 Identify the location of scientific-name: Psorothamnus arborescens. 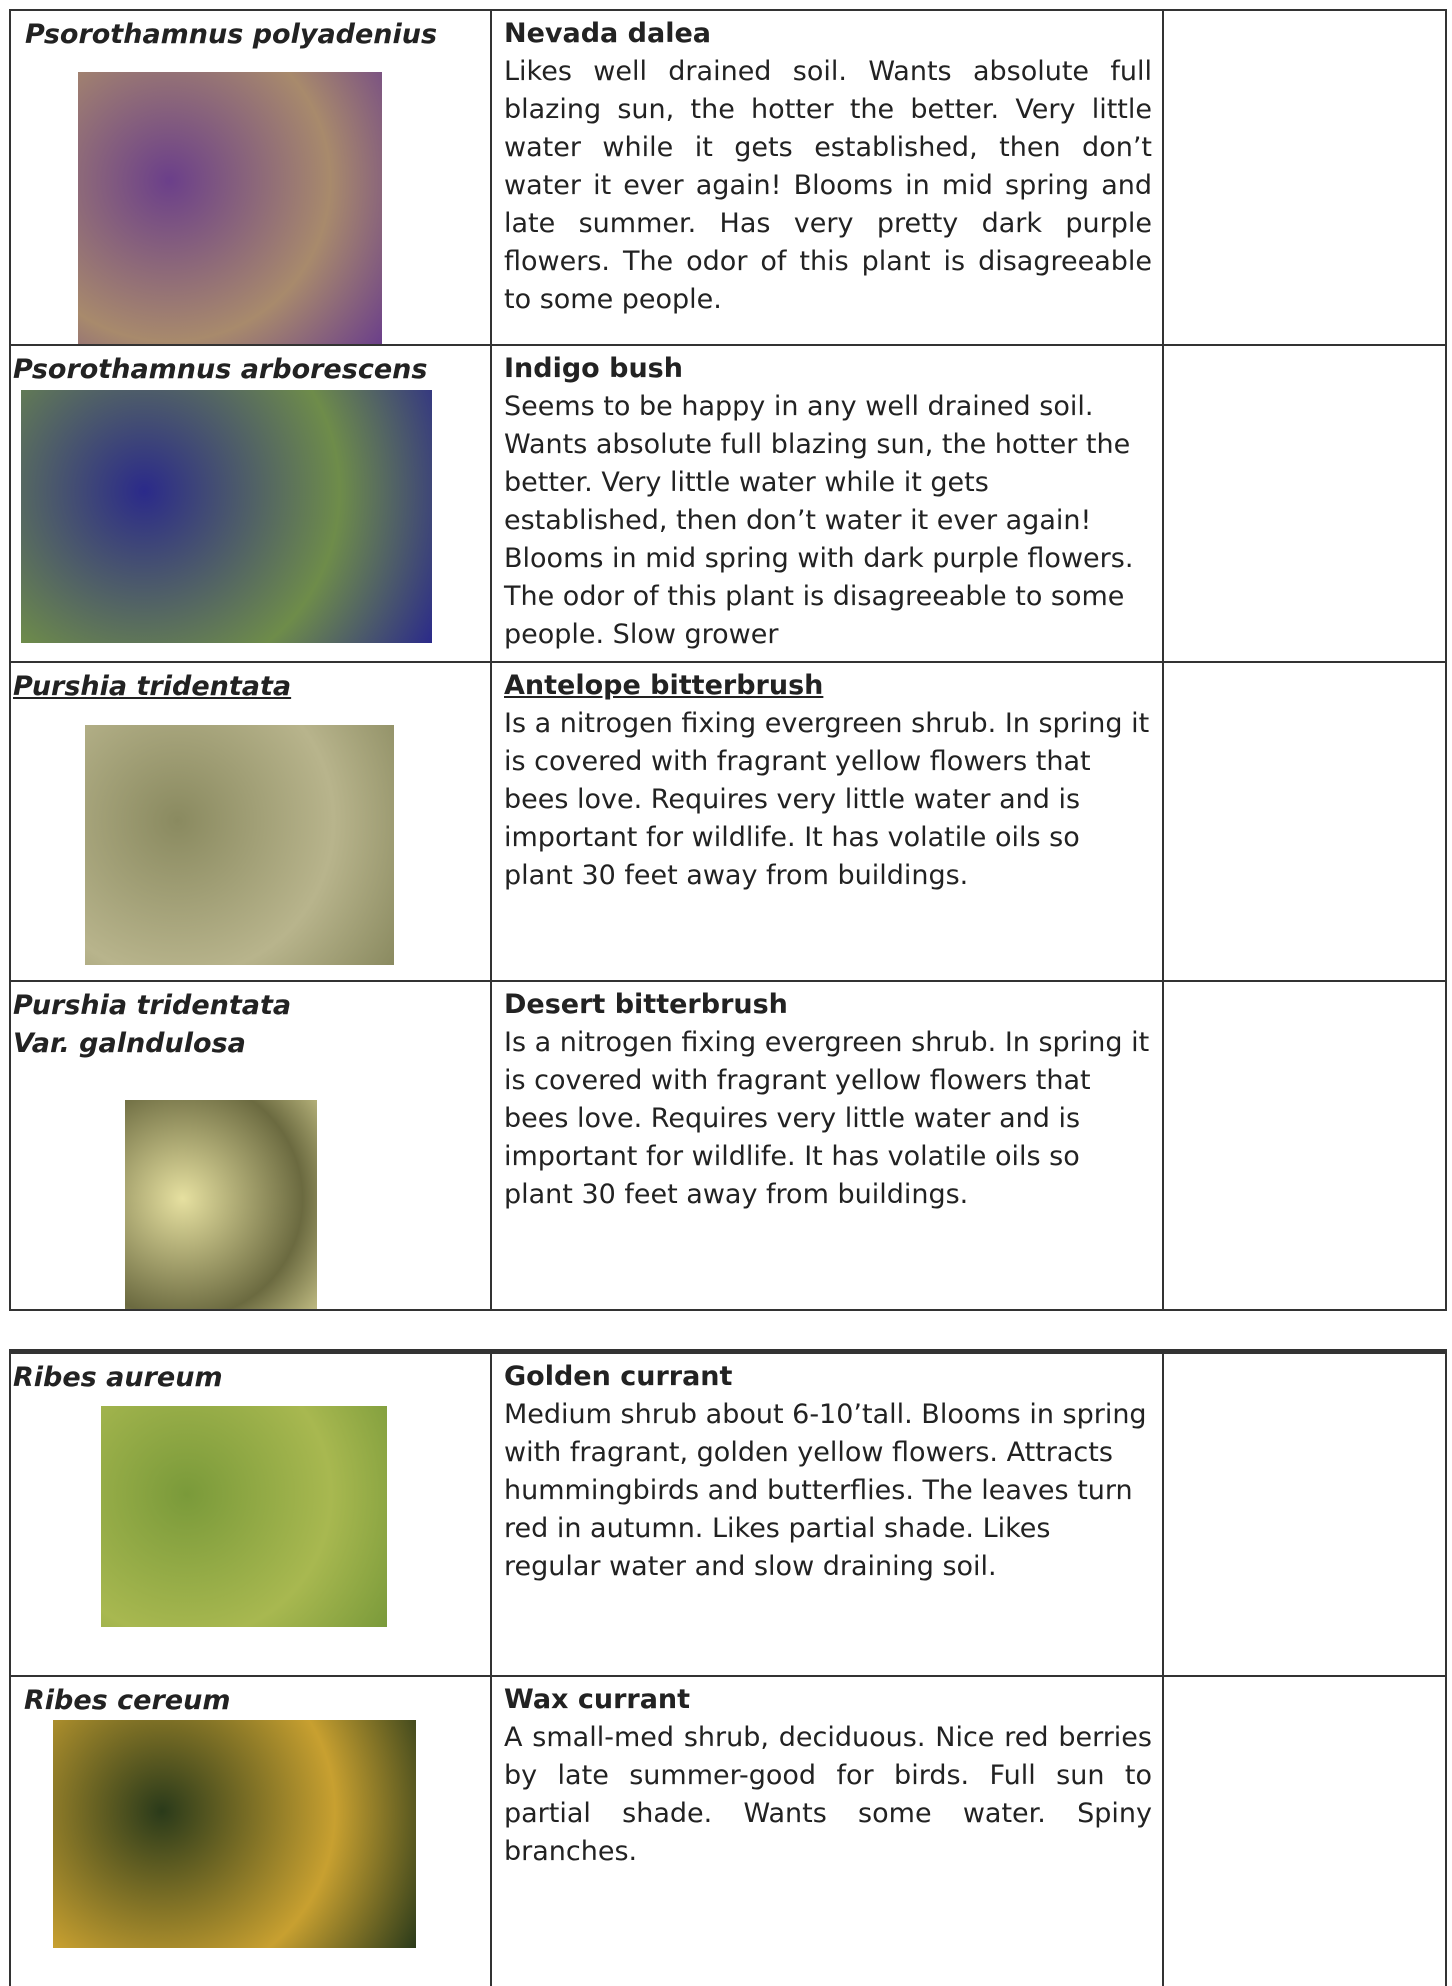
(250, 367).